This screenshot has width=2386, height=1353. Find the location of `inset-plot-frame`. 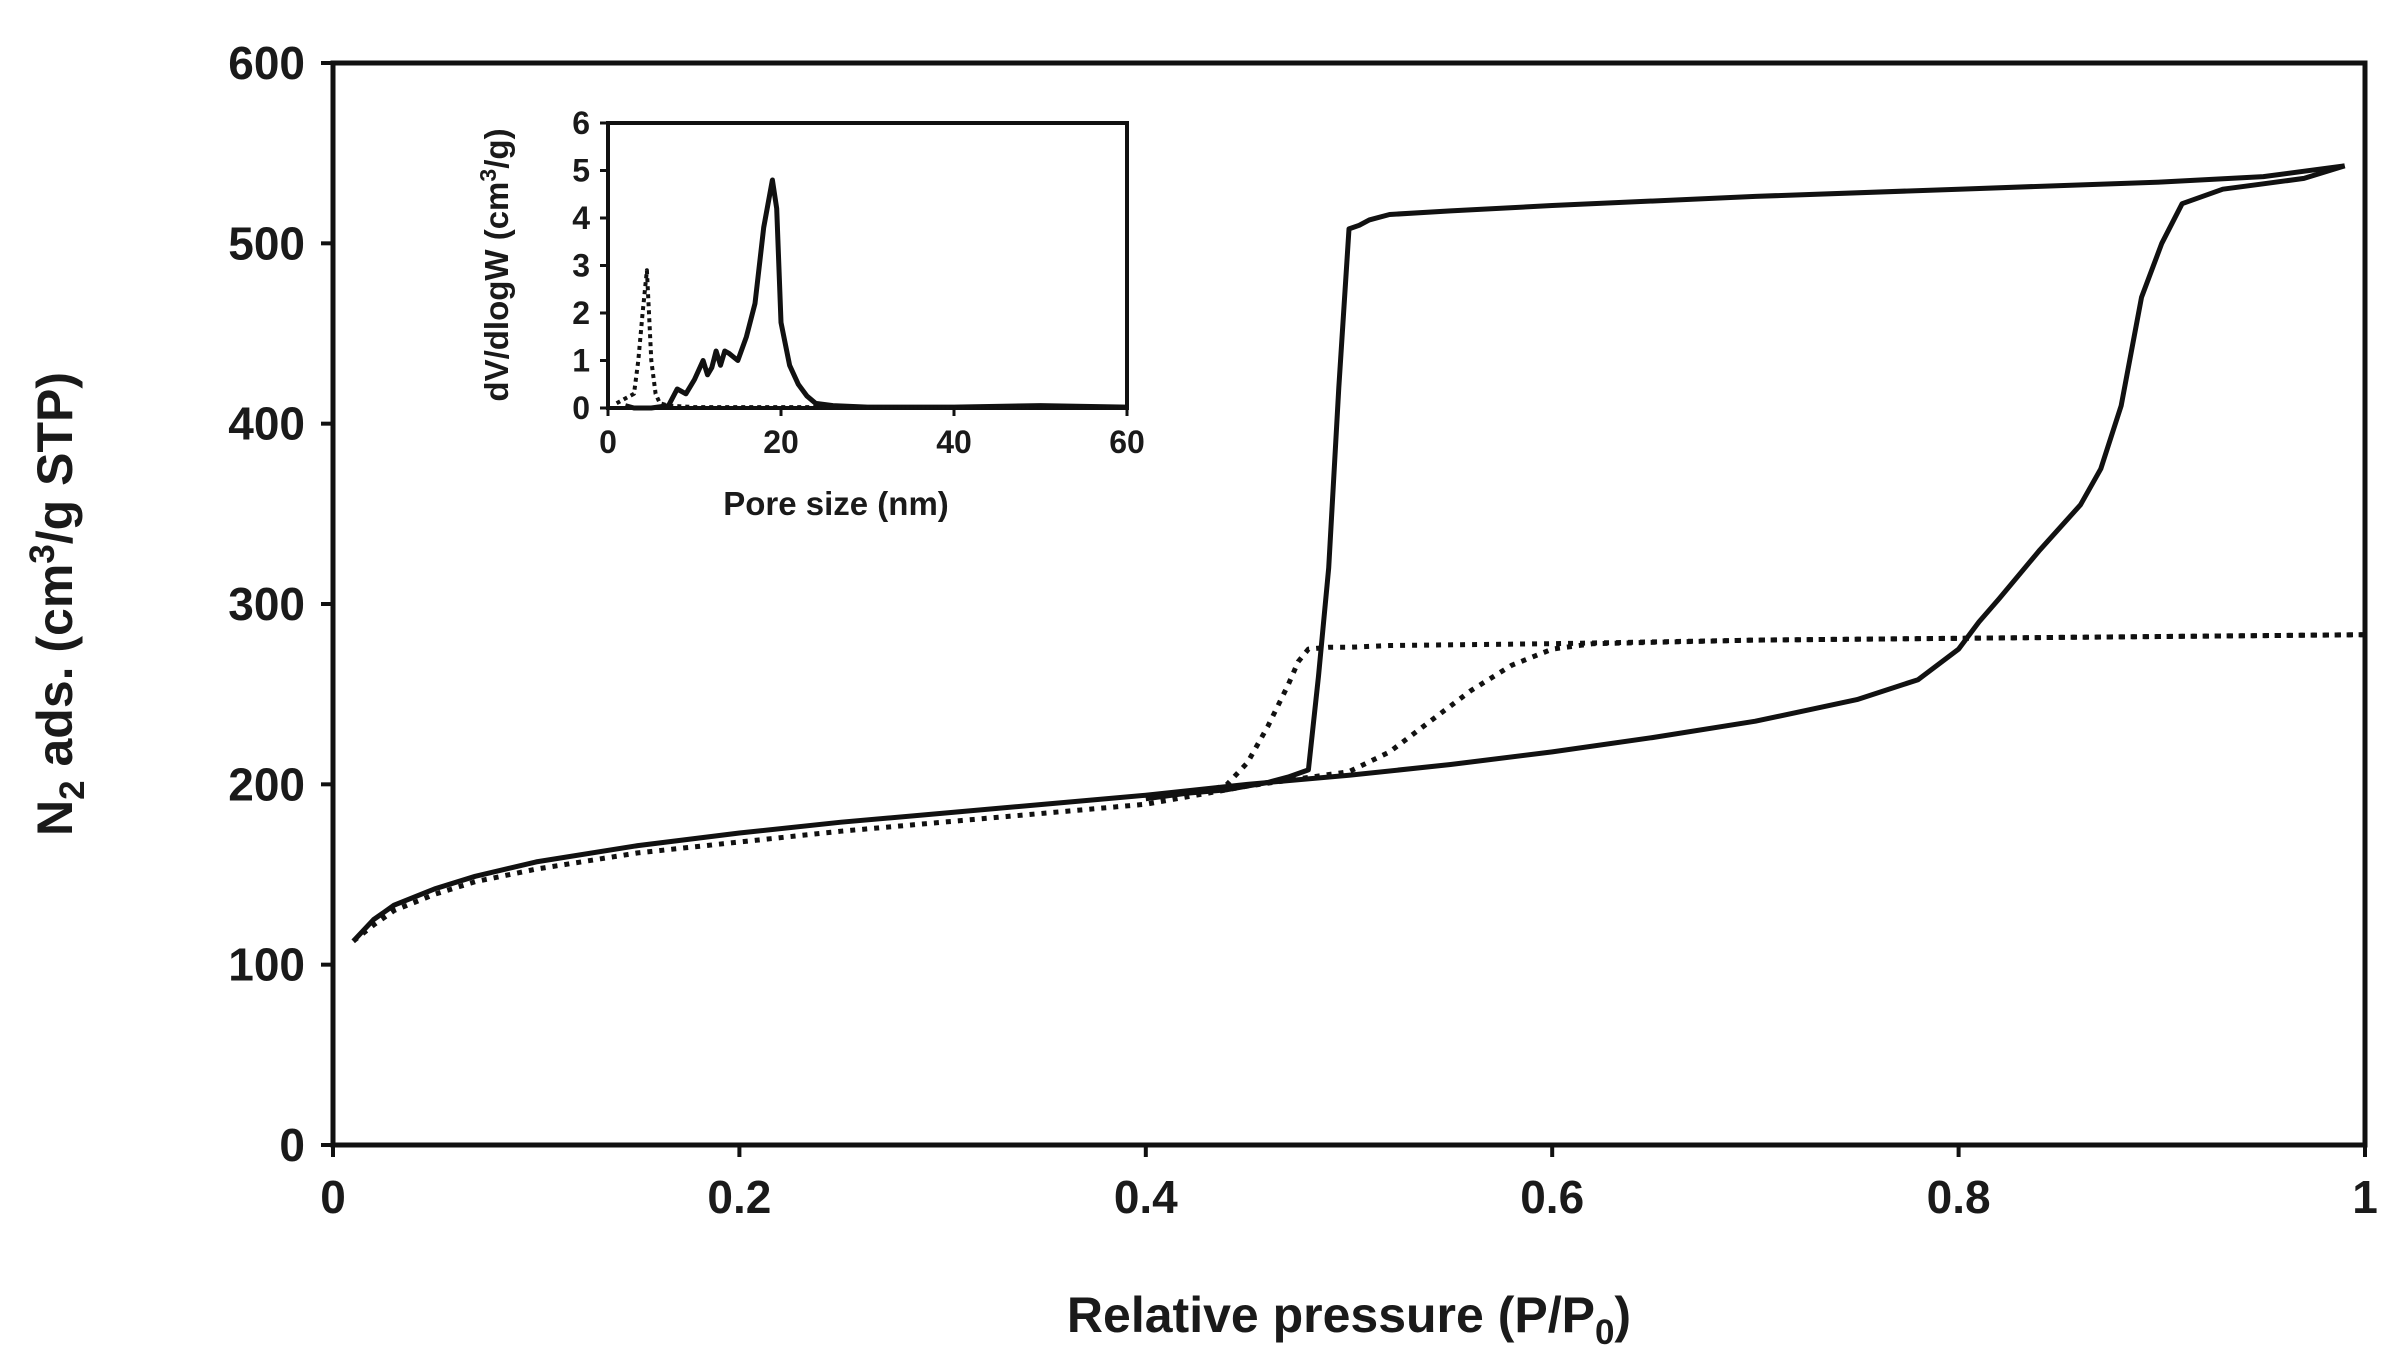

inset-plot-frame is located at coordinates (867, 265).